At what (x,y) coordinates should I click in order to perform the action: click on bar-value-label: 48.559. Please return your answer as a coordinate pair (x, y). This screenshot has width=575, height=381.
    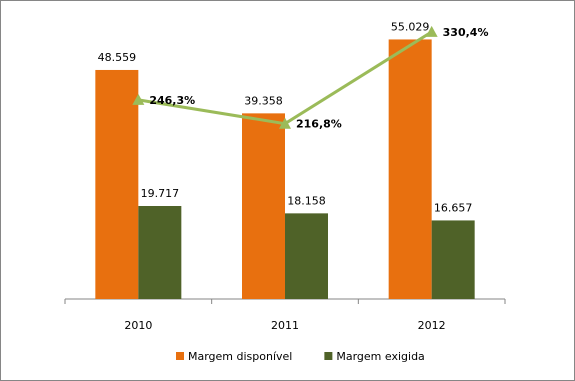
    Looking at the image, I should click on (117, 57).